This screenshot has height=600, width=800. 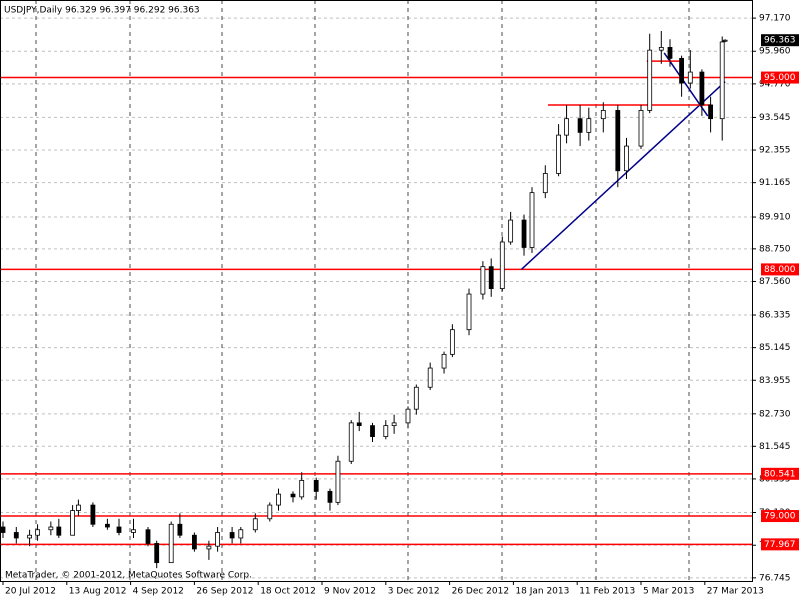 I want to click on y-tick-label: 88.750, so click(x=775, y=249).